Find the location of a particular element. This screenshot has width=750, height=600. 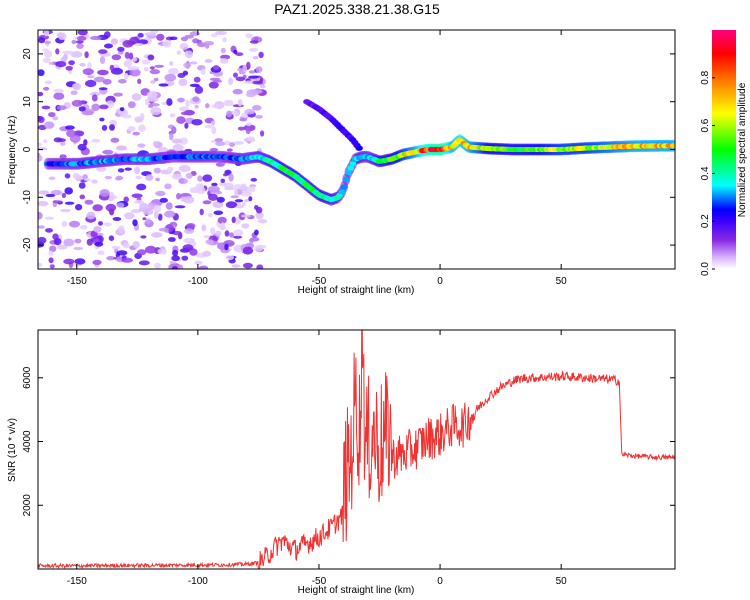

x-tick-label: -50 is located at coordinates (319, 581).